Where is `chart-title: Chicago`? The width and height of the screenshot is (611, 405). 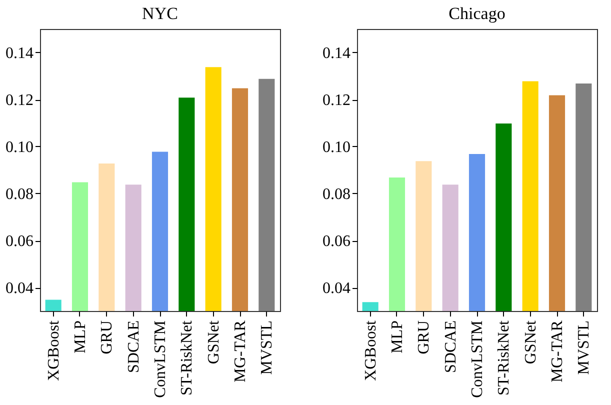
chart-title: Chicago is located at coordinates (477, 13).